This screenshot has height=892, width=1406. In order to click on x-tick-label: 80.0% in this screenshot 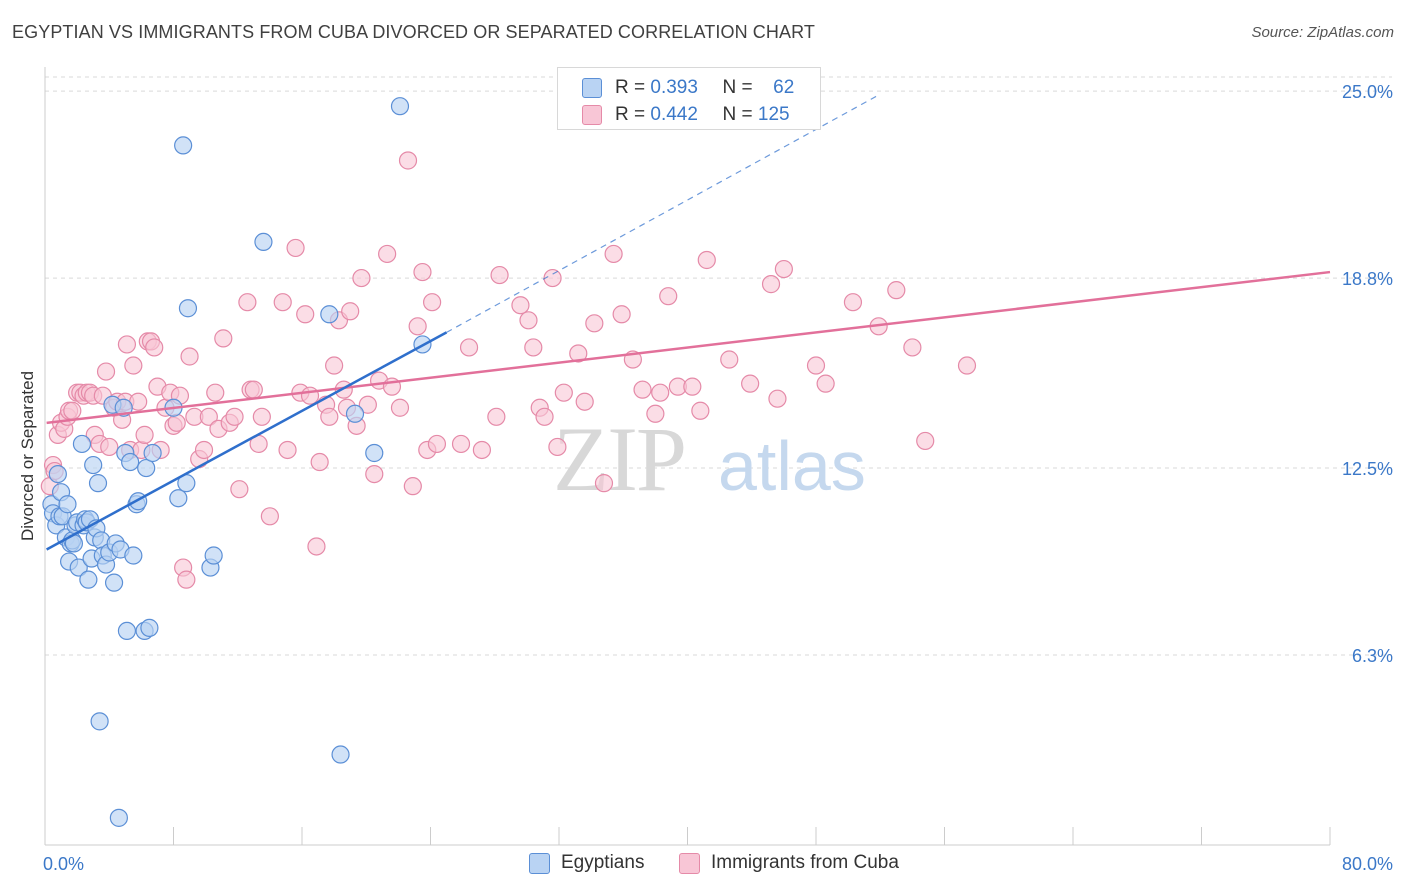, I will do `click(1367, 864)`.